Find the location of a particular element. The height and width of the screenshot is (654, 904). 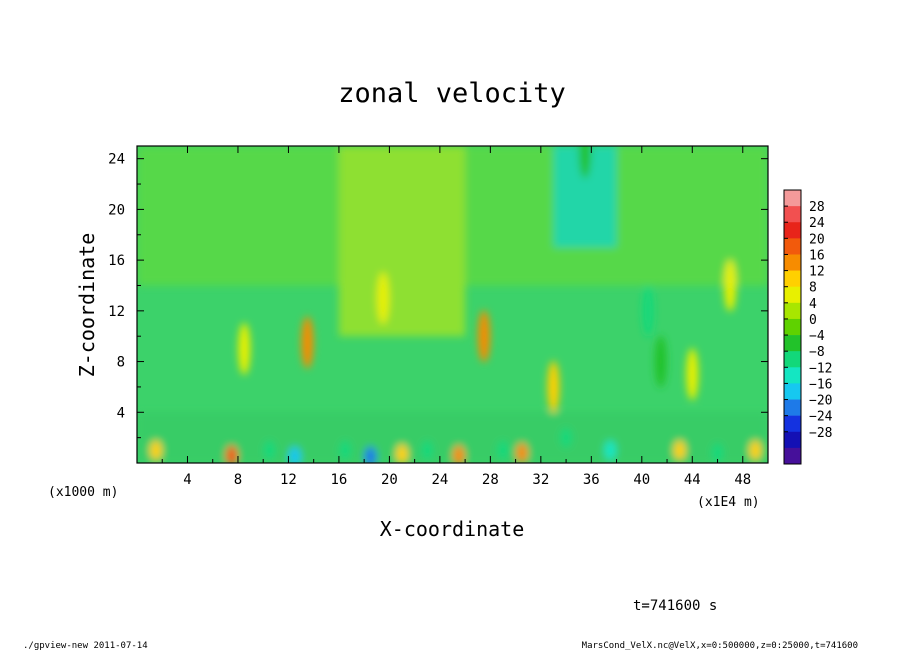

footer-left: ./gpview-new 2011-07-14 is located at coordinates (85, 646).